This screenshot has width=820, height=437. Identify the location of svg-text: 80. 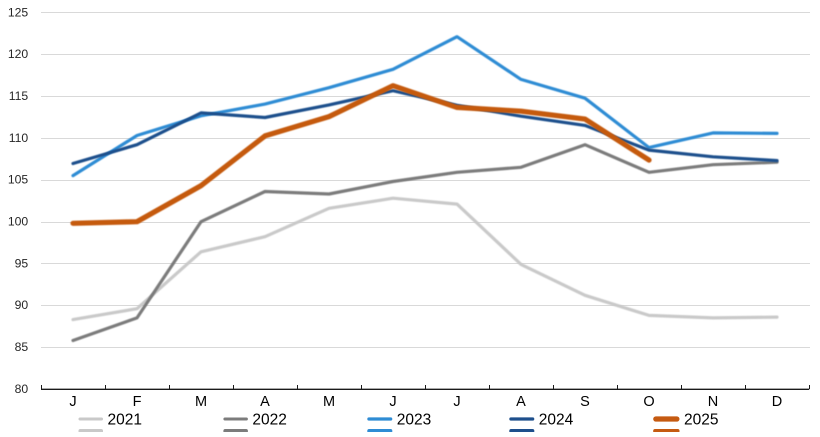
(22, 389).